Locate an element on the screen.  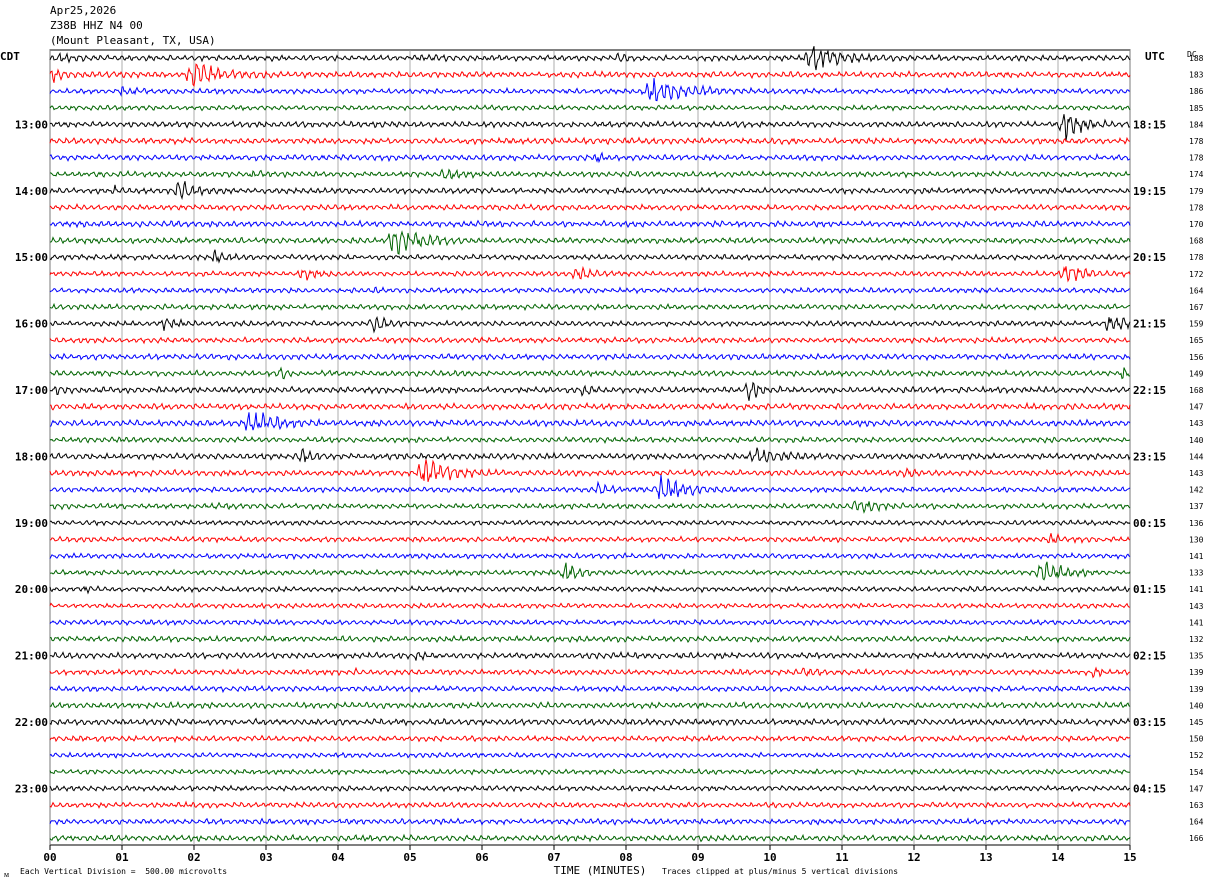
dc-offset-label: 136 is located at coordinates (1196, 523).